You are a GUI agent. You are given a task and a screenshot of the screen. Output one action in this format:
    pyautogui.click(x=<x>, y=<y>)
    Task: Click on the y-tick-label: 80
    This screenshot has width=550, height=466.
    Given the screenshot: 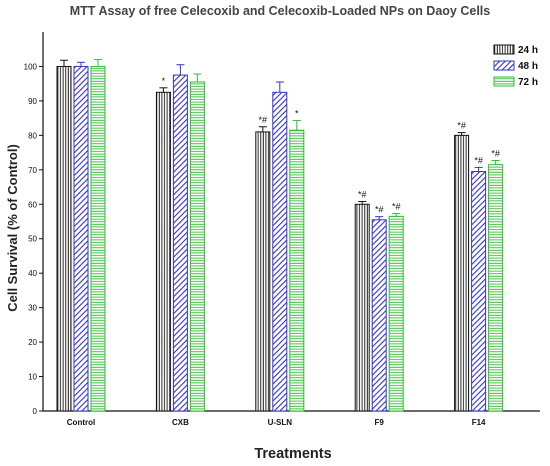 What is the action you would take?
    pyautogui.click(x=32, y=135)
    